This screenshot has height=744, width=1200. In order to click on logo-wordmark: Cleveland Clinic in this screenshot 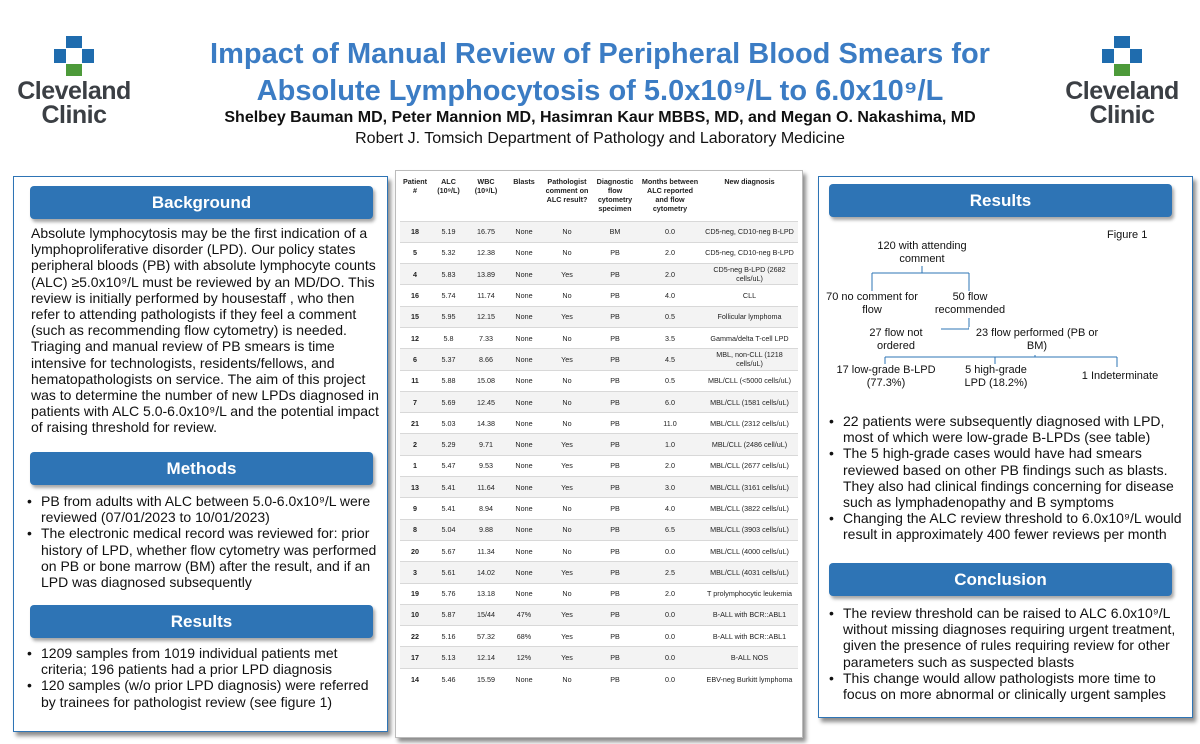, I will do `click(1122, 103)`.